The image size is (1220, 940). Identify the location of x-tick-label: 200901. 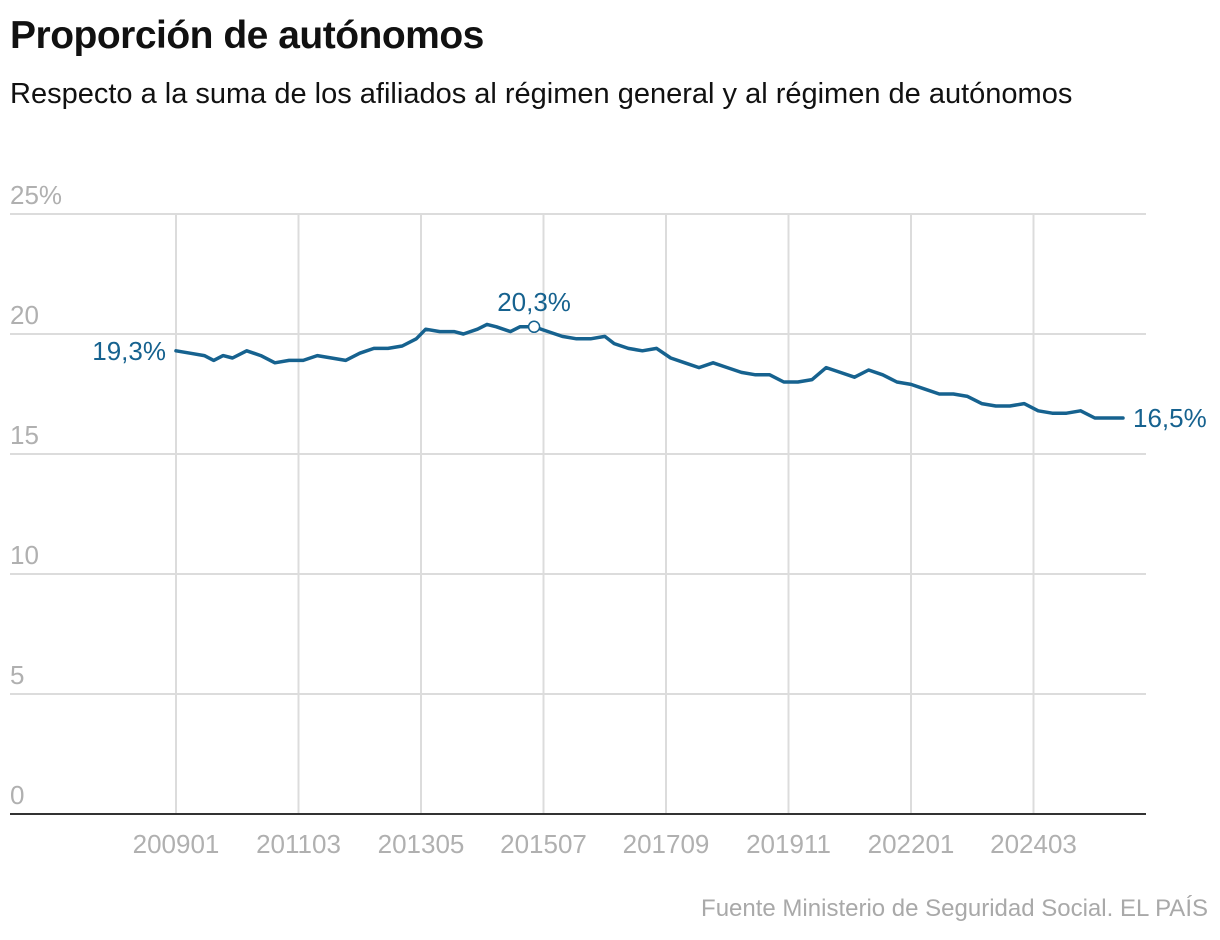
(176, 844).